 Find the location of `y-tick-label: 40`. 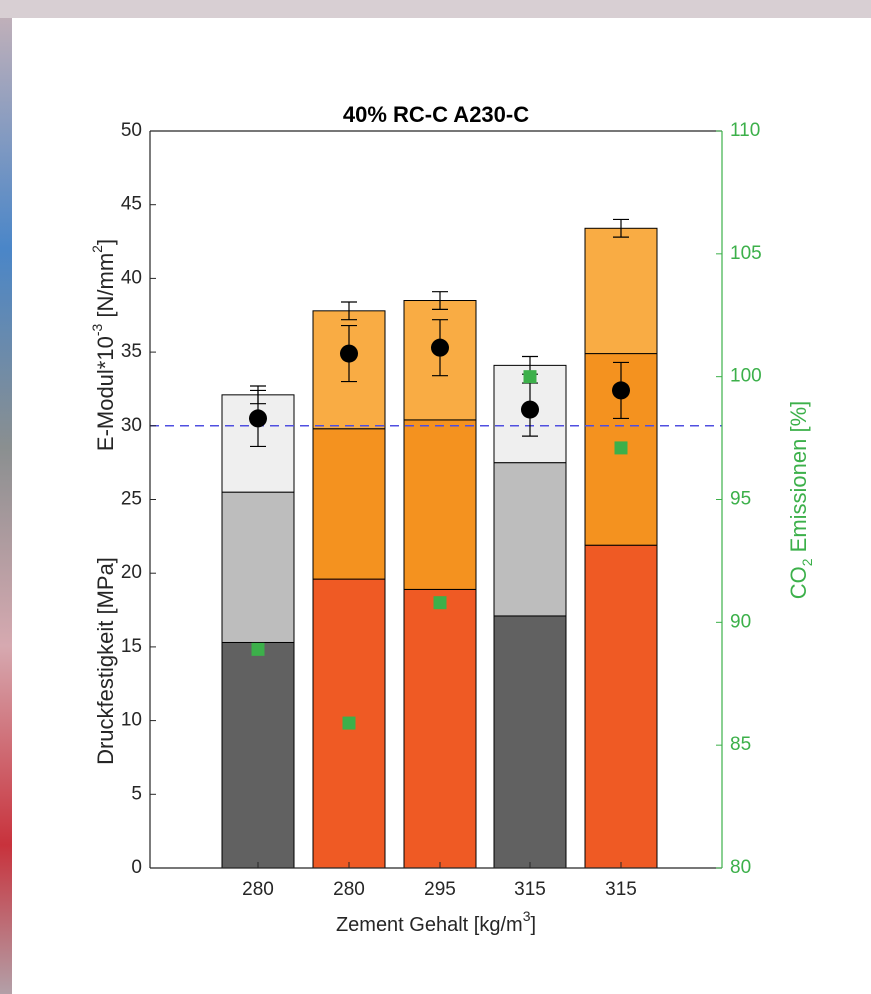

y-tick-label: 40 is located at coordinates (131, 277).